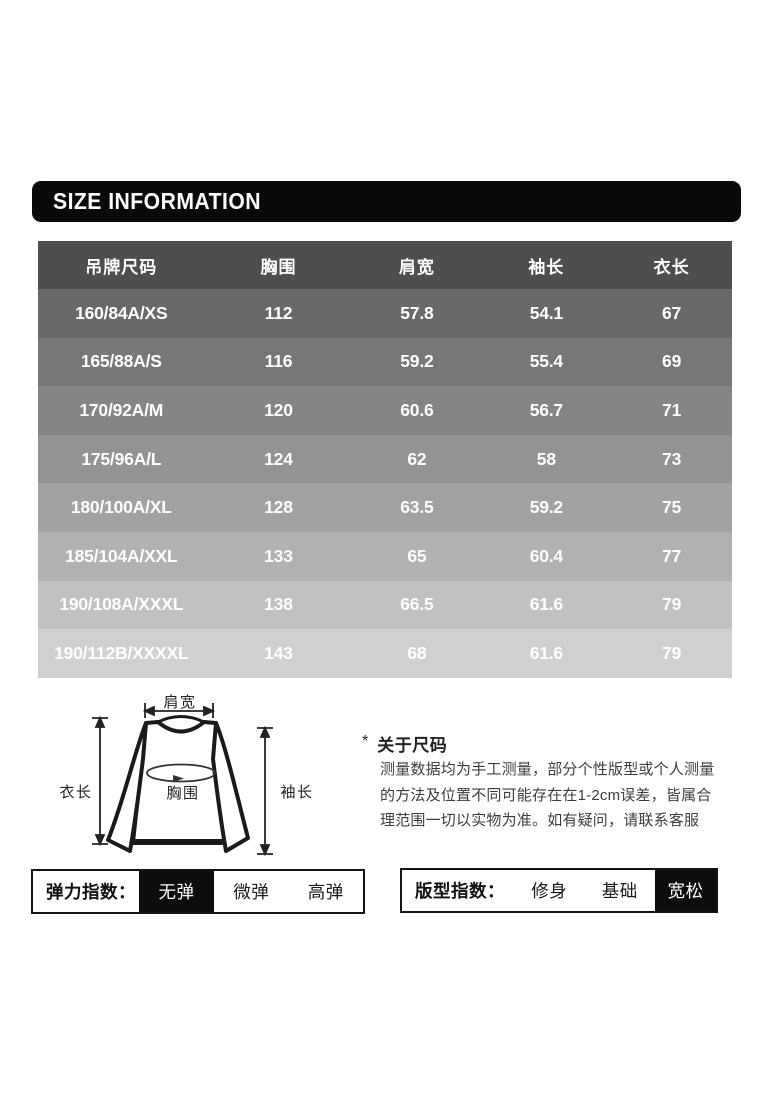 The width and height of the screenshot is (762, 1100). Describe the element at coordinates (365, 741) in the screenshot. I see `asterisk-marker: *` at that location.